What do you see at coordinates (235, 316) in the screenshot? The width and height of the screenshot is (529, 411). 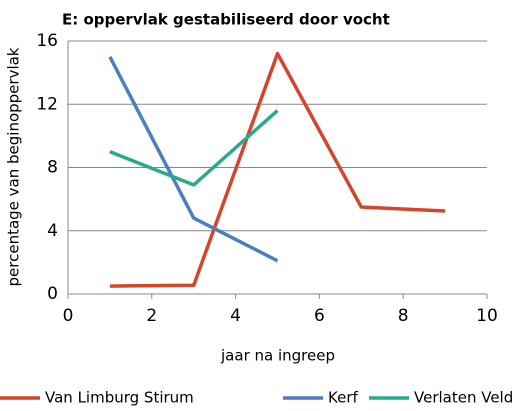 I see `x-tick-label: 4` at bounding box center [235, 316].